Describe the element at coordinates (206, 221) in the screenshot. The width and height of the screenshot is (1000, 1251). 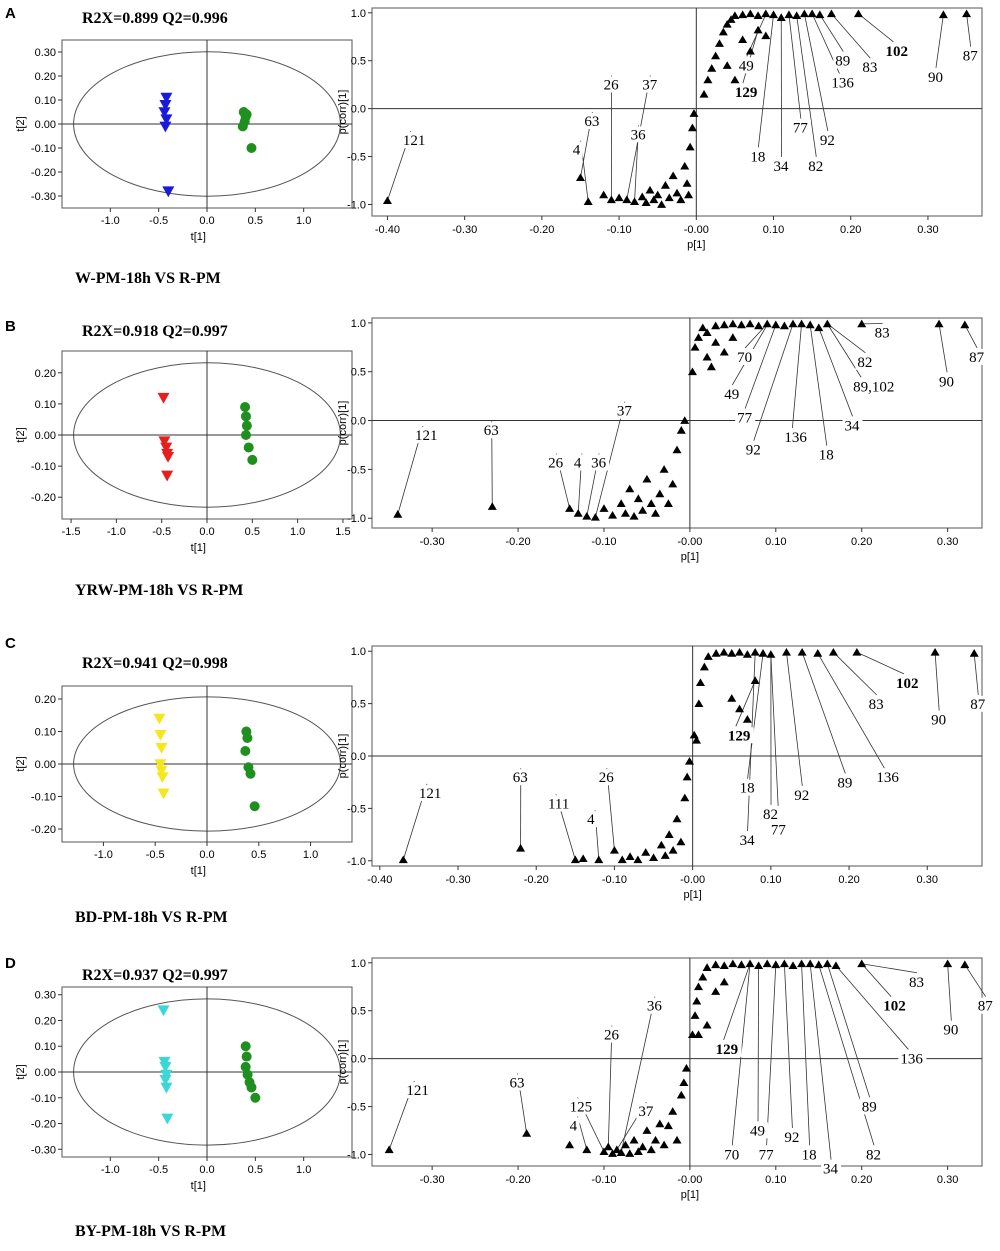
I see `x-tick-label: 0.0` at that location.